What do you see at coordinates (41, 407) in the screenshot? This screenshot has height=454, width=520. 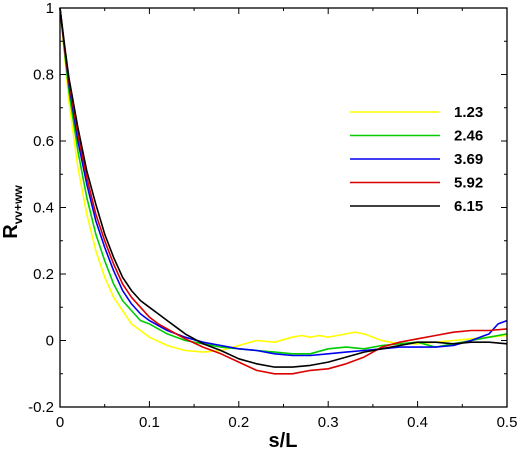 I see `y-tick-label: -0.2` at bounding box center [41, 407].